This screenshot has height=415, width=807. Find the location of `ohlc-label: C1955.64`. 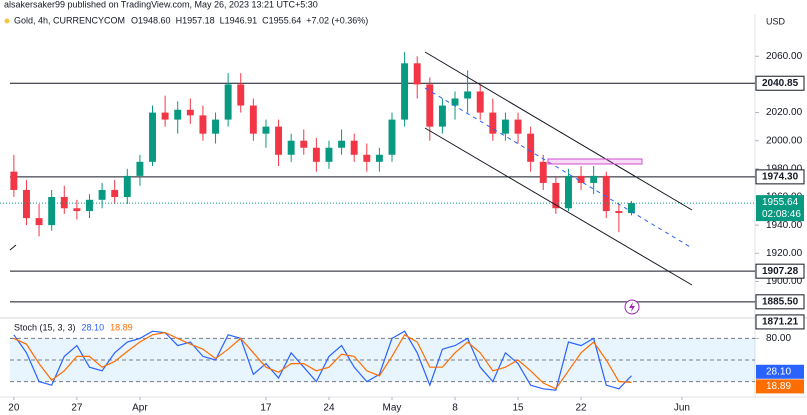

ohlc-label: C1955.64 is located at coordinates (281, 20).